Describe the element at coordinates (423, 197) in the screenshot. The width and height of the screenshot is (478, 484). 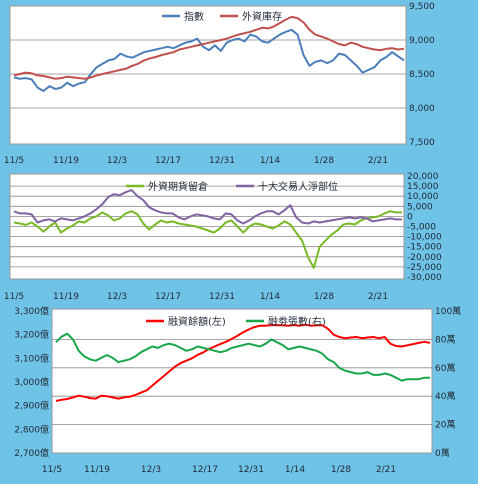
I see `y-tick-label-right: 10,000` at that location.